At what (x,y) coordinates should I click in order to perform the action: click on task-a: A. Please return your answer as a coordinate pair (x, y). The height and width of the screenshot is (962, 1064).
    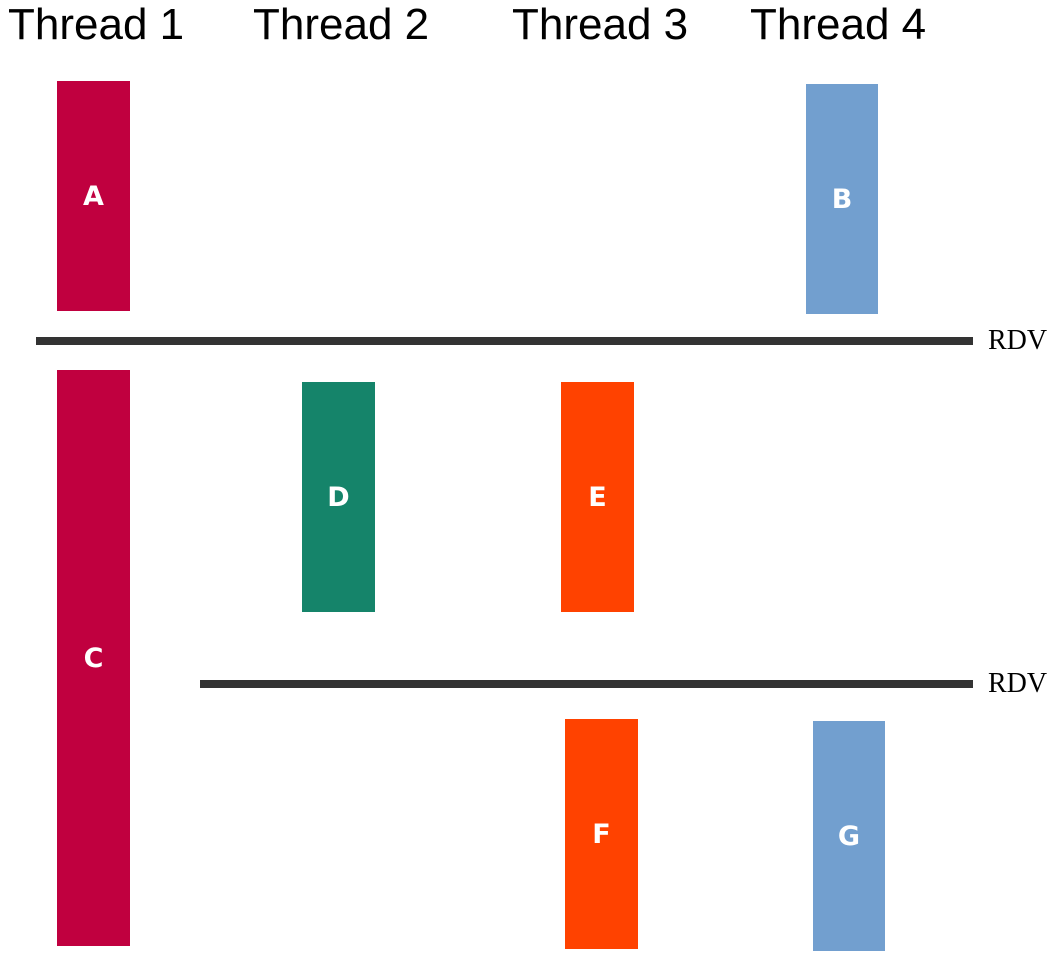
    Looking at the image, I should click on (93, 196).